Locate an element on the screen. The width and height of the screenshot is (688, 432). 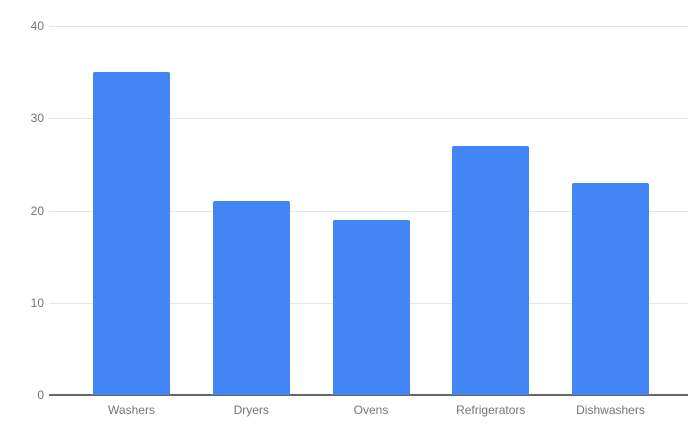
y-axis-tick-label: 40 is located at coordinates (37, 26).